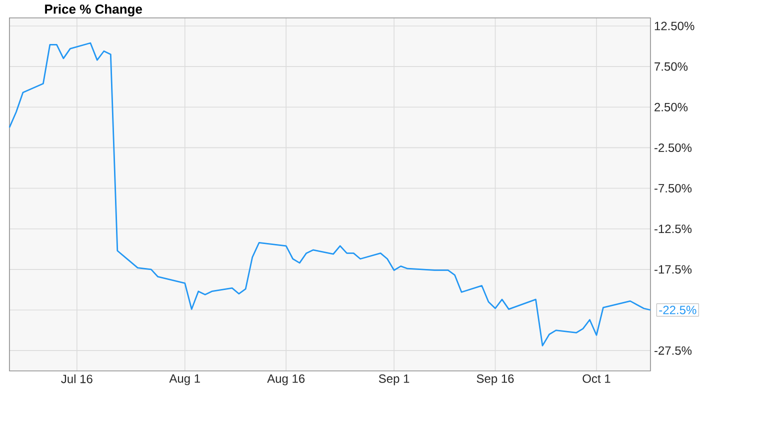 The width and height of the screenshot is (764, 432). Describe the element at coordinates (76, 379) in the screenshot. I see `x-tick-label: Jul 16` at that location.